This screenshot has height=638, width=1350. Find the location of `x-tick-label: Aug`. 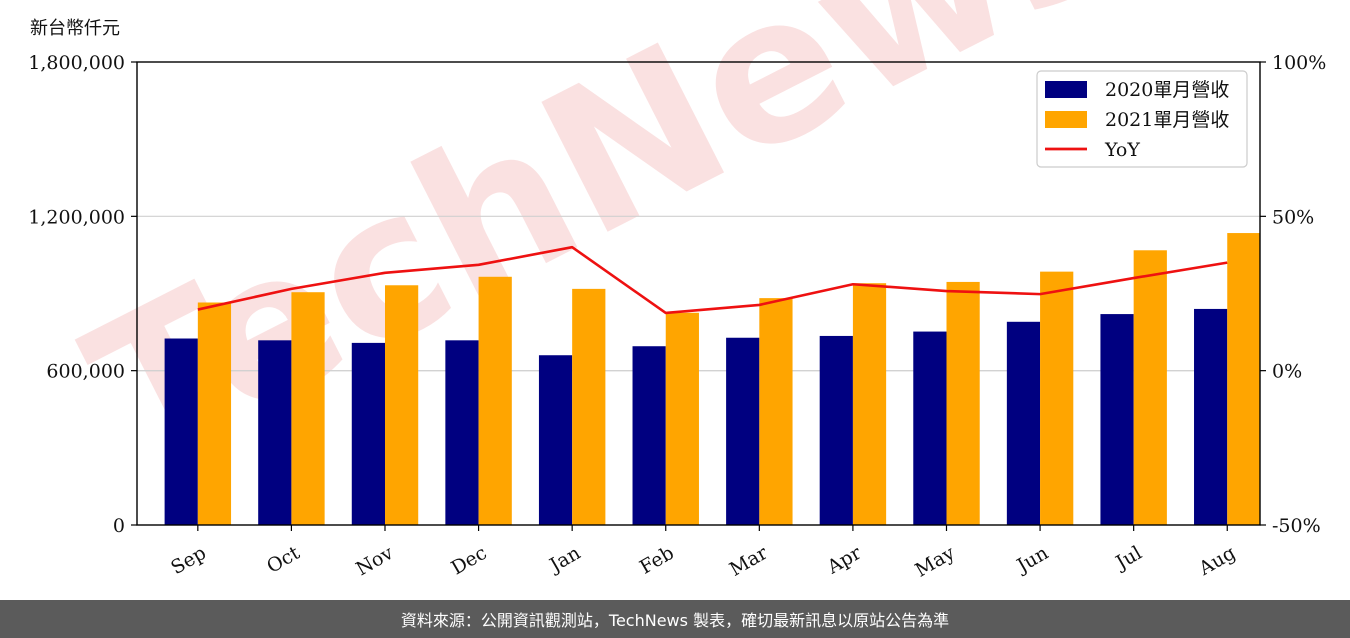

x-tick-label: Aug is located at coordinates (1216, 561).